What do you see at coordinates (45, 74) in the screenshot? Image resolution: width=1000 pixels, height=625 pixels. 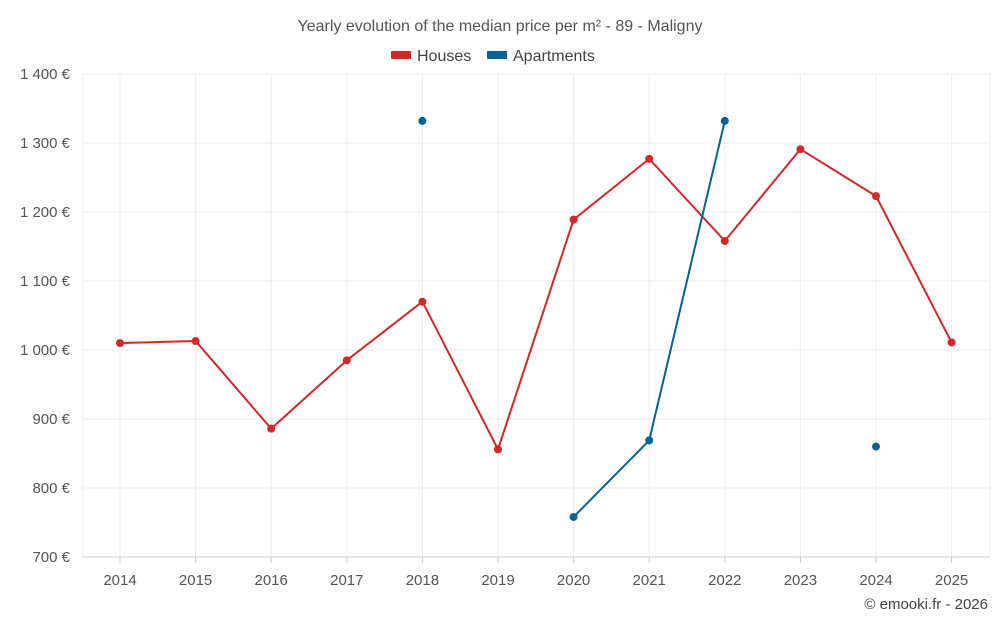 I see `y-tick-label: 1 400 €` at bounding box center [45, 74].